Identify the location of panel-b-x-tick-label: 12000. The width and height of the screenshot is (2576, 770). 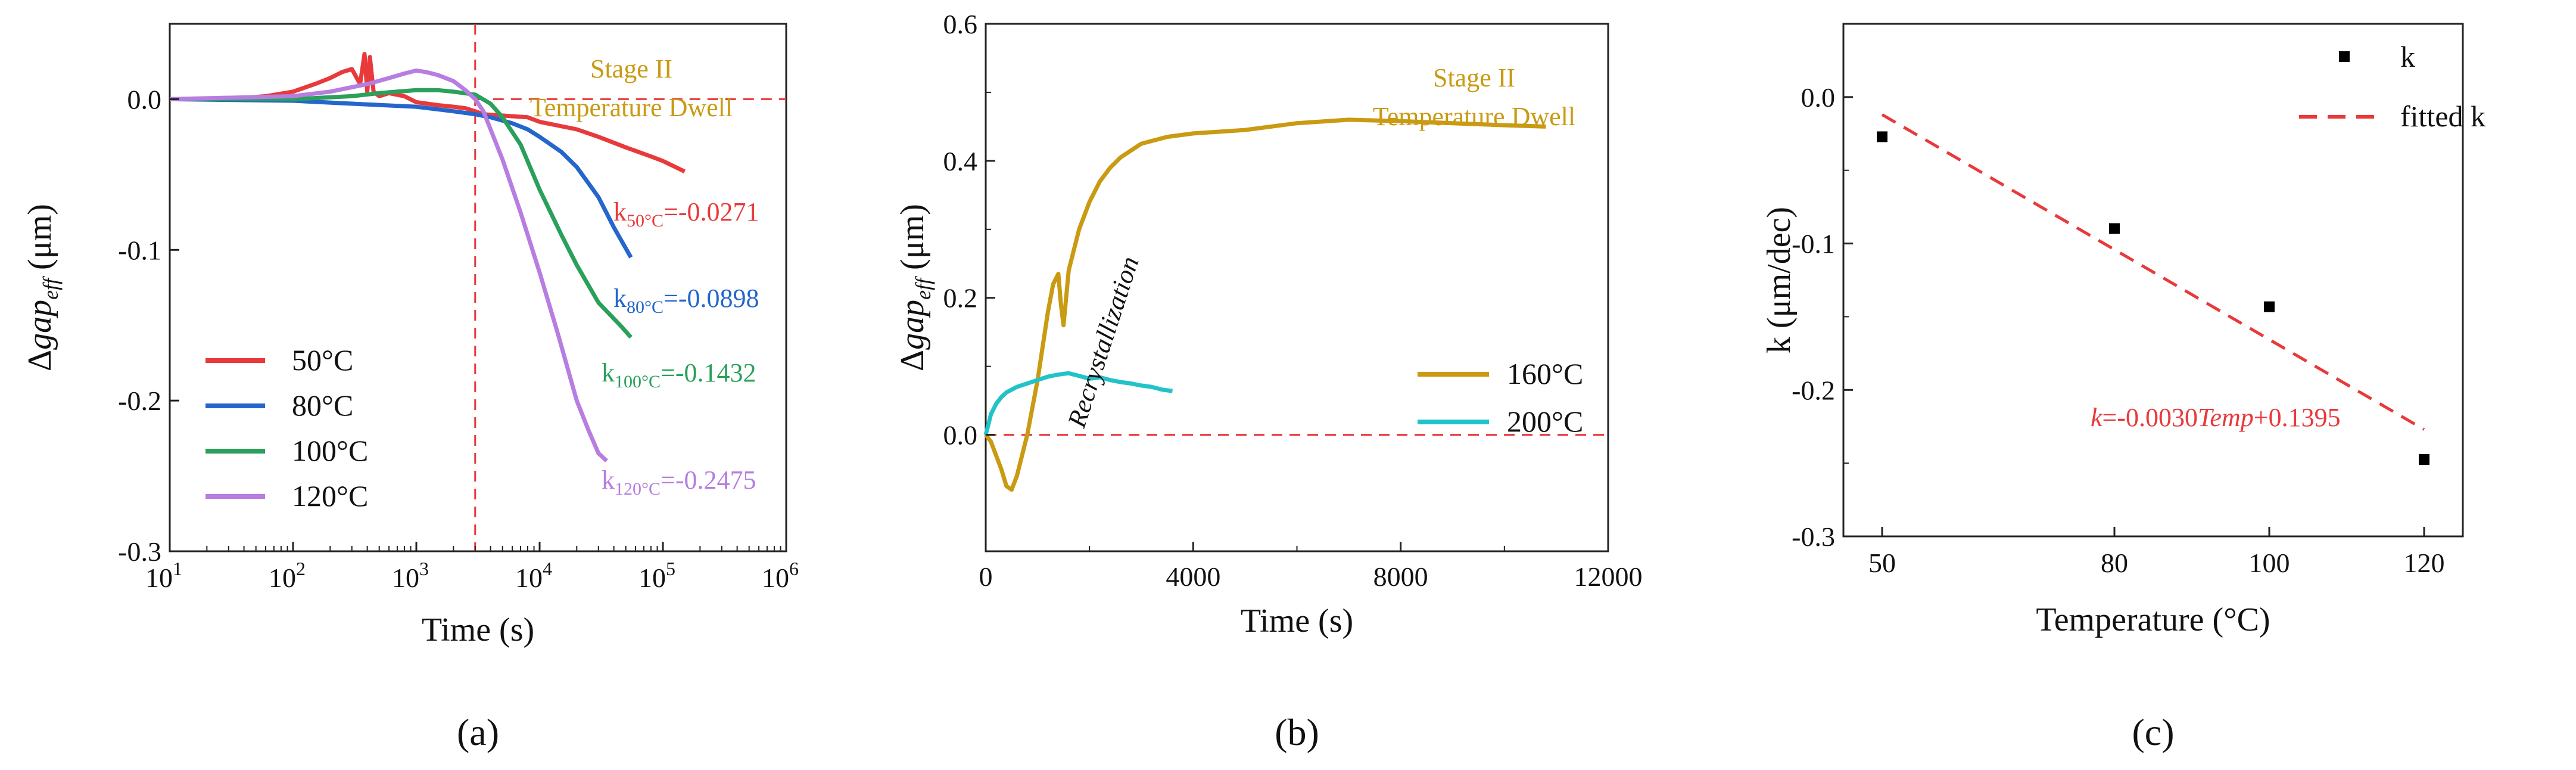
(1608, 576).